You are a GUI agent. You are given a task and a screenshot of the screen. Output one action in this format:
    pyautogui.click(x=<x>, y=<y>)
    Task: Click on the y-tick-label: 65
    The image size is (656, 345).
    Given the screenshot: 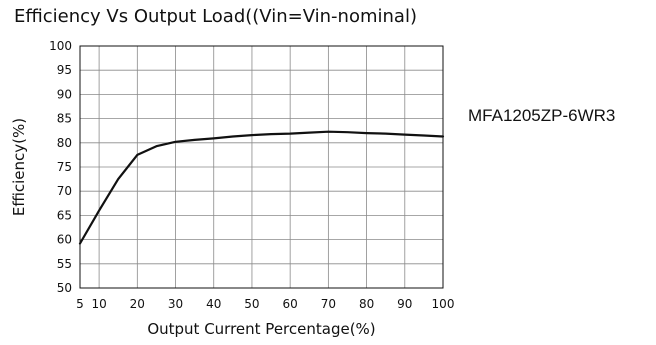 What is the action you would take?
    pyautogui.click(x=64, y=215)
    